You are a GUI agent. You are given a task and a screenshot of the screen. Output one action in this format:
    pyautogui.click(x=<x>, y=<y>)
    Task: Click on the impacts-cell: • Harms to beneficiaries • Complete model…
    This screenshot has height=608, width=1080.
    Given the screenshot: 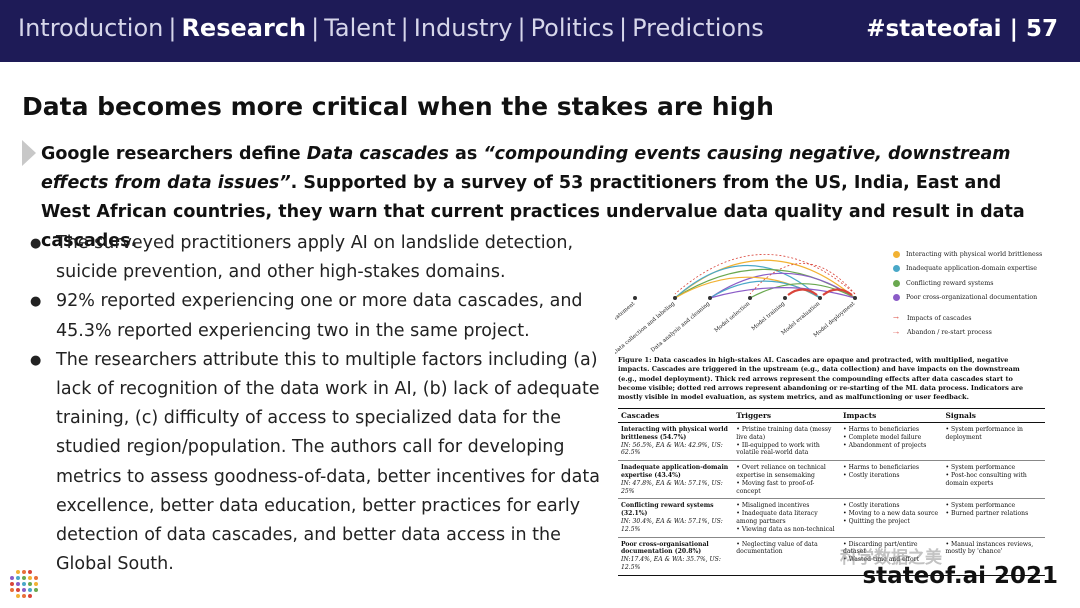 What is the action you would take?
    pyautogui.click(x=891, y=442)
    